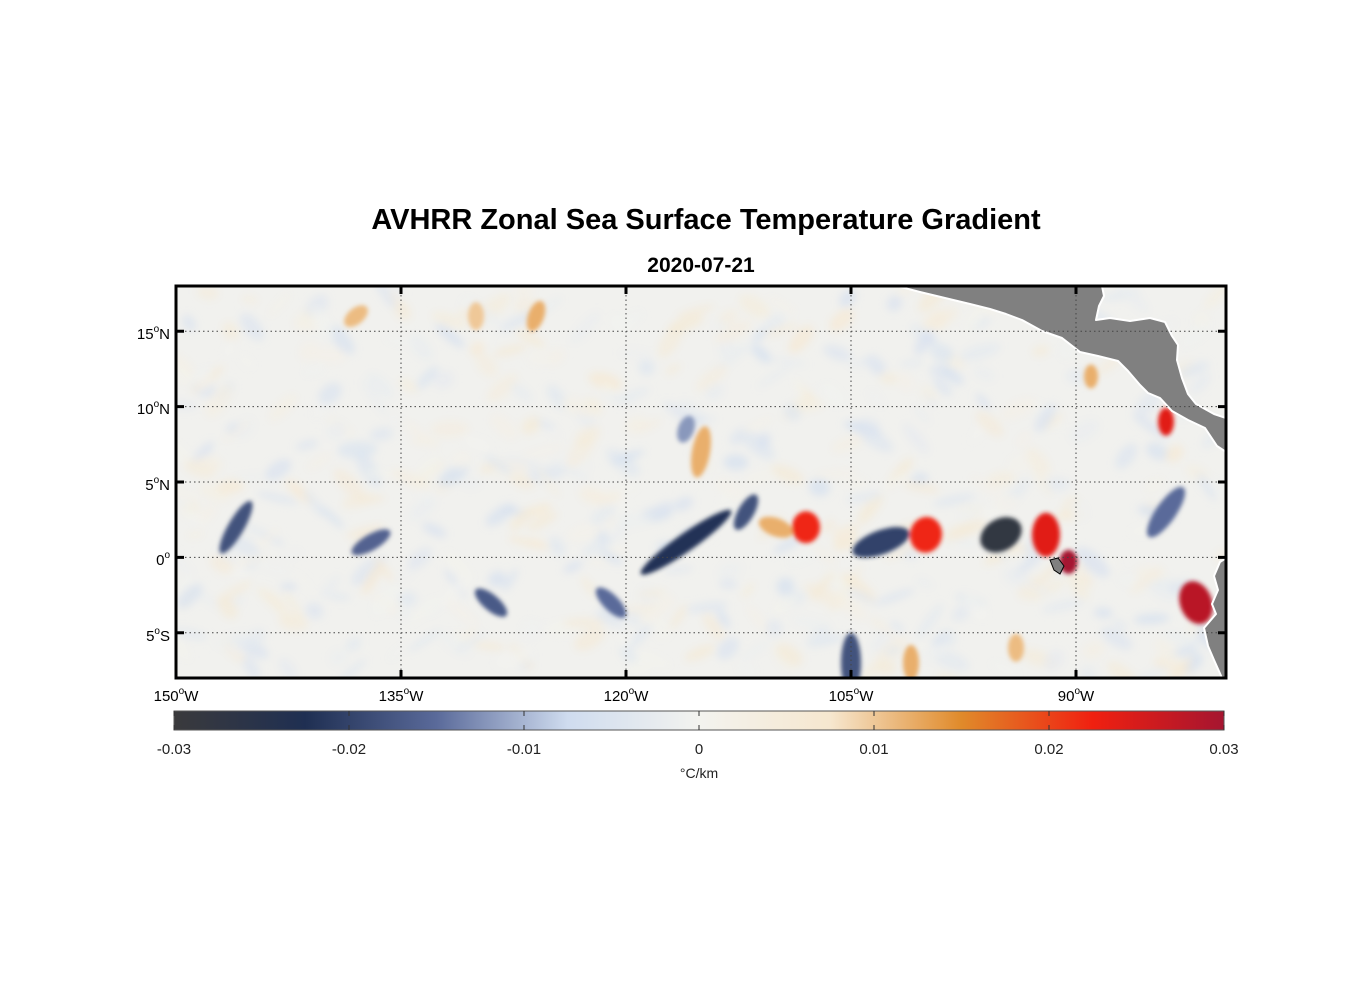 The image size is (1356, 1000). What do you see at coordinates (157, 484) in the screenshot?
I see `lat-tick-label: 5oN` at bounding box center [157, 484].